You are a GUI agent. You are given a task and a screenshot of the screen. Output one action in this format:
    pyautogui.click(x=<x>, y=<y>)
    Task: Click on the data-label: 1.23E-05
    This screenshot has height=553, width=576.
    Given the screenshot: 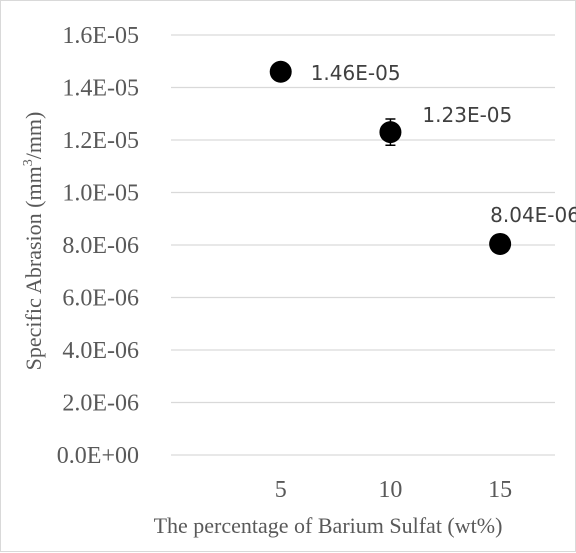 What is the action you would take?
    pyautogui.click(x=467, y=115)
    